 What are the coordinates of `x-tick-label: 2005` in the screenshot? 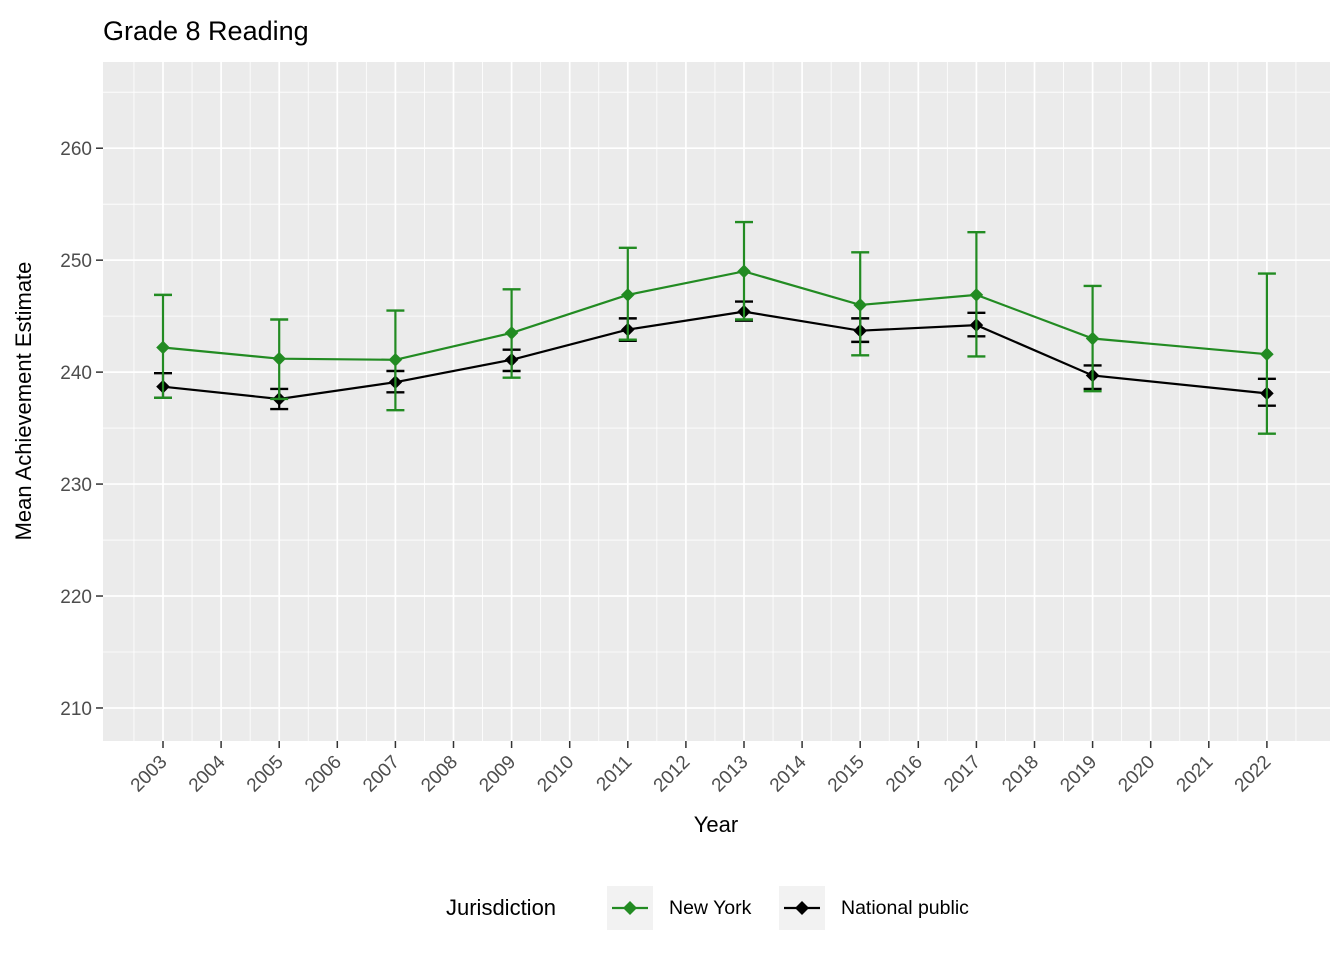 It's located at (265, 774).